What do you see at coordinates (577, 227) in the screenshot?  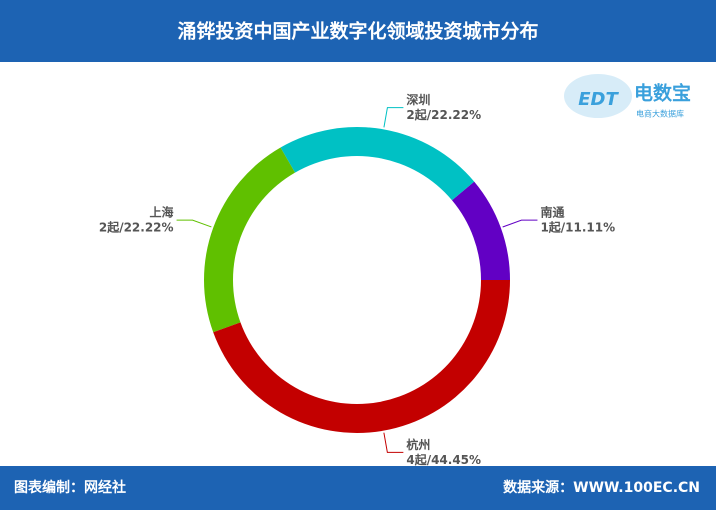 I see `data-label: 1起/11.11%` at bounding box center [577, 227].